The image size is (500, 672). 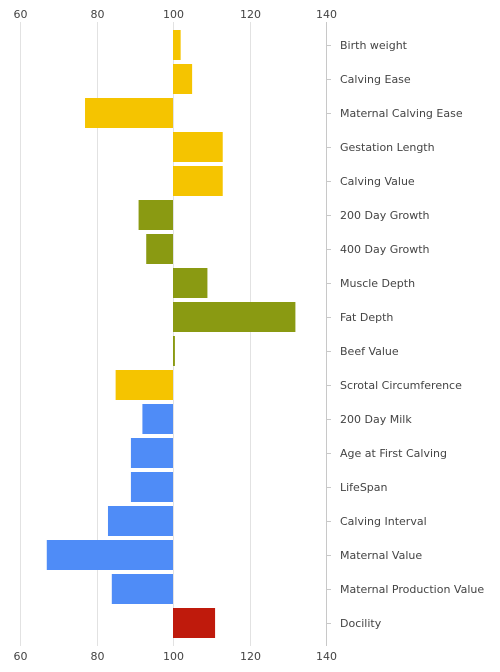 I want to click on bar-calving-interval, so click(x=140, y=521).